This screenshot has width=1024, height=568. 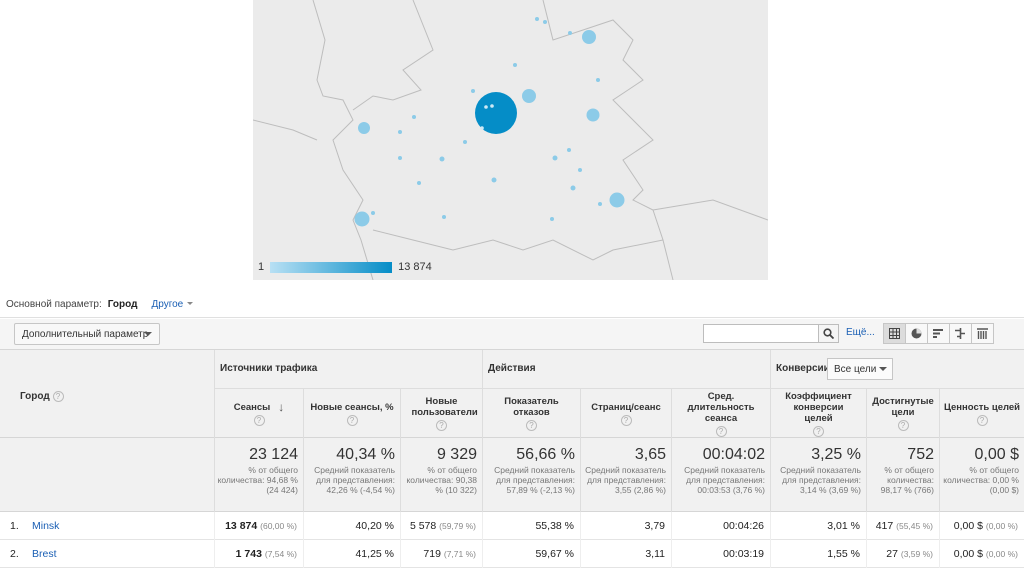 I want to click on cell-new-users: 5 578 (59,79 %), so click(x=441, y=526).